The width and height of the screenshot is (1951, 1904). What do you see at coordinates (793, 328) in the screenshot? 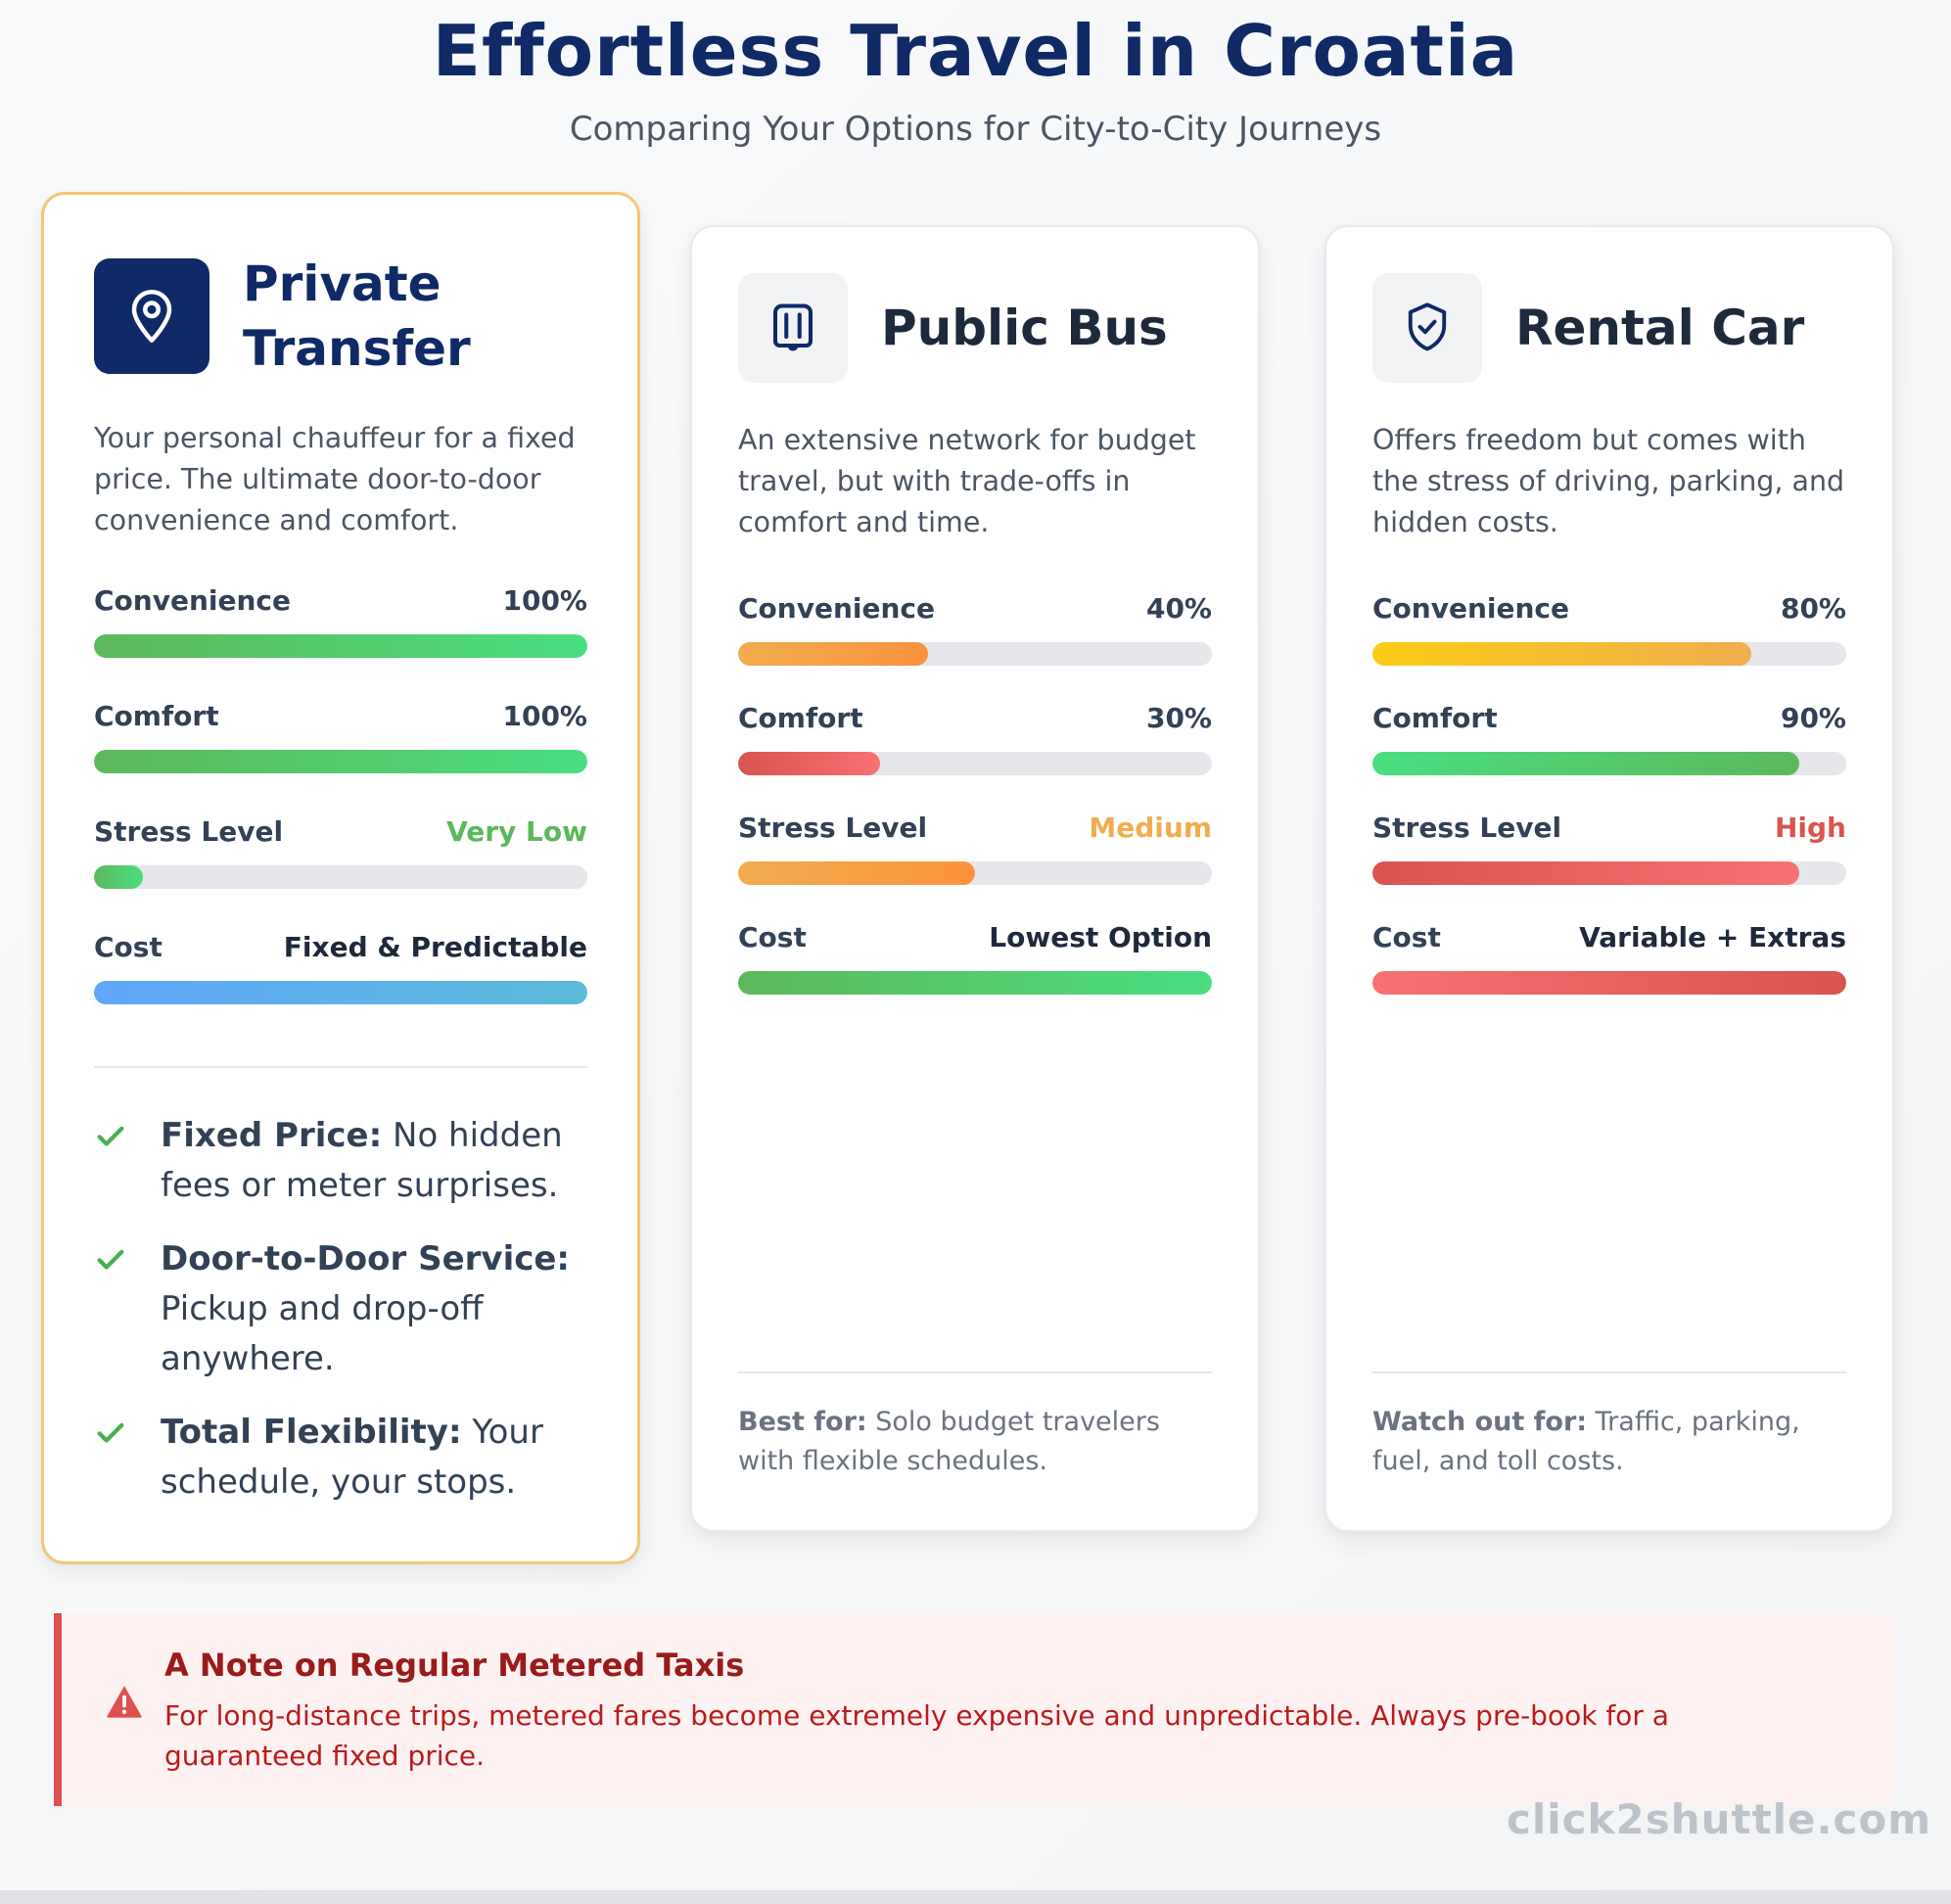
I see `bus-icon` at bounding box center [793, 328].